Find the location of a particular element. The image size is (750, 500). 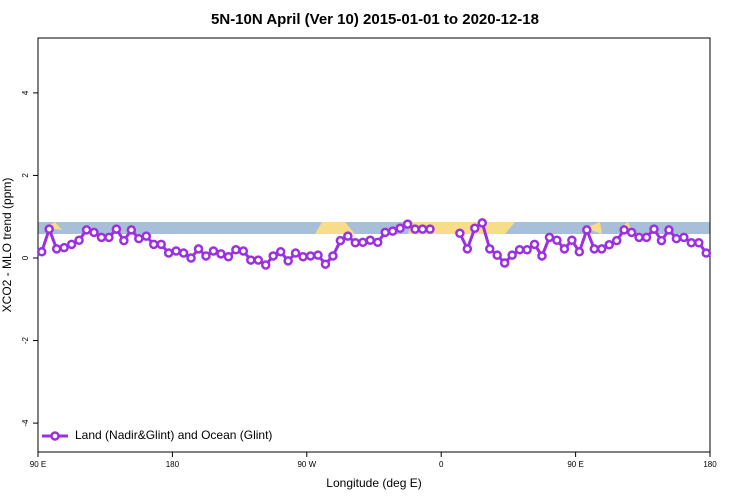

x-tick-label: 90 W is located at coordinates (306, 464).